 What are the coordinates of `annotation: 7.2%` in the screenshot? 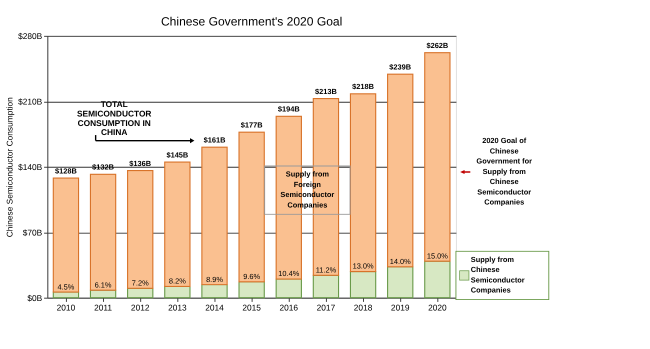 It's located at (141, 283).